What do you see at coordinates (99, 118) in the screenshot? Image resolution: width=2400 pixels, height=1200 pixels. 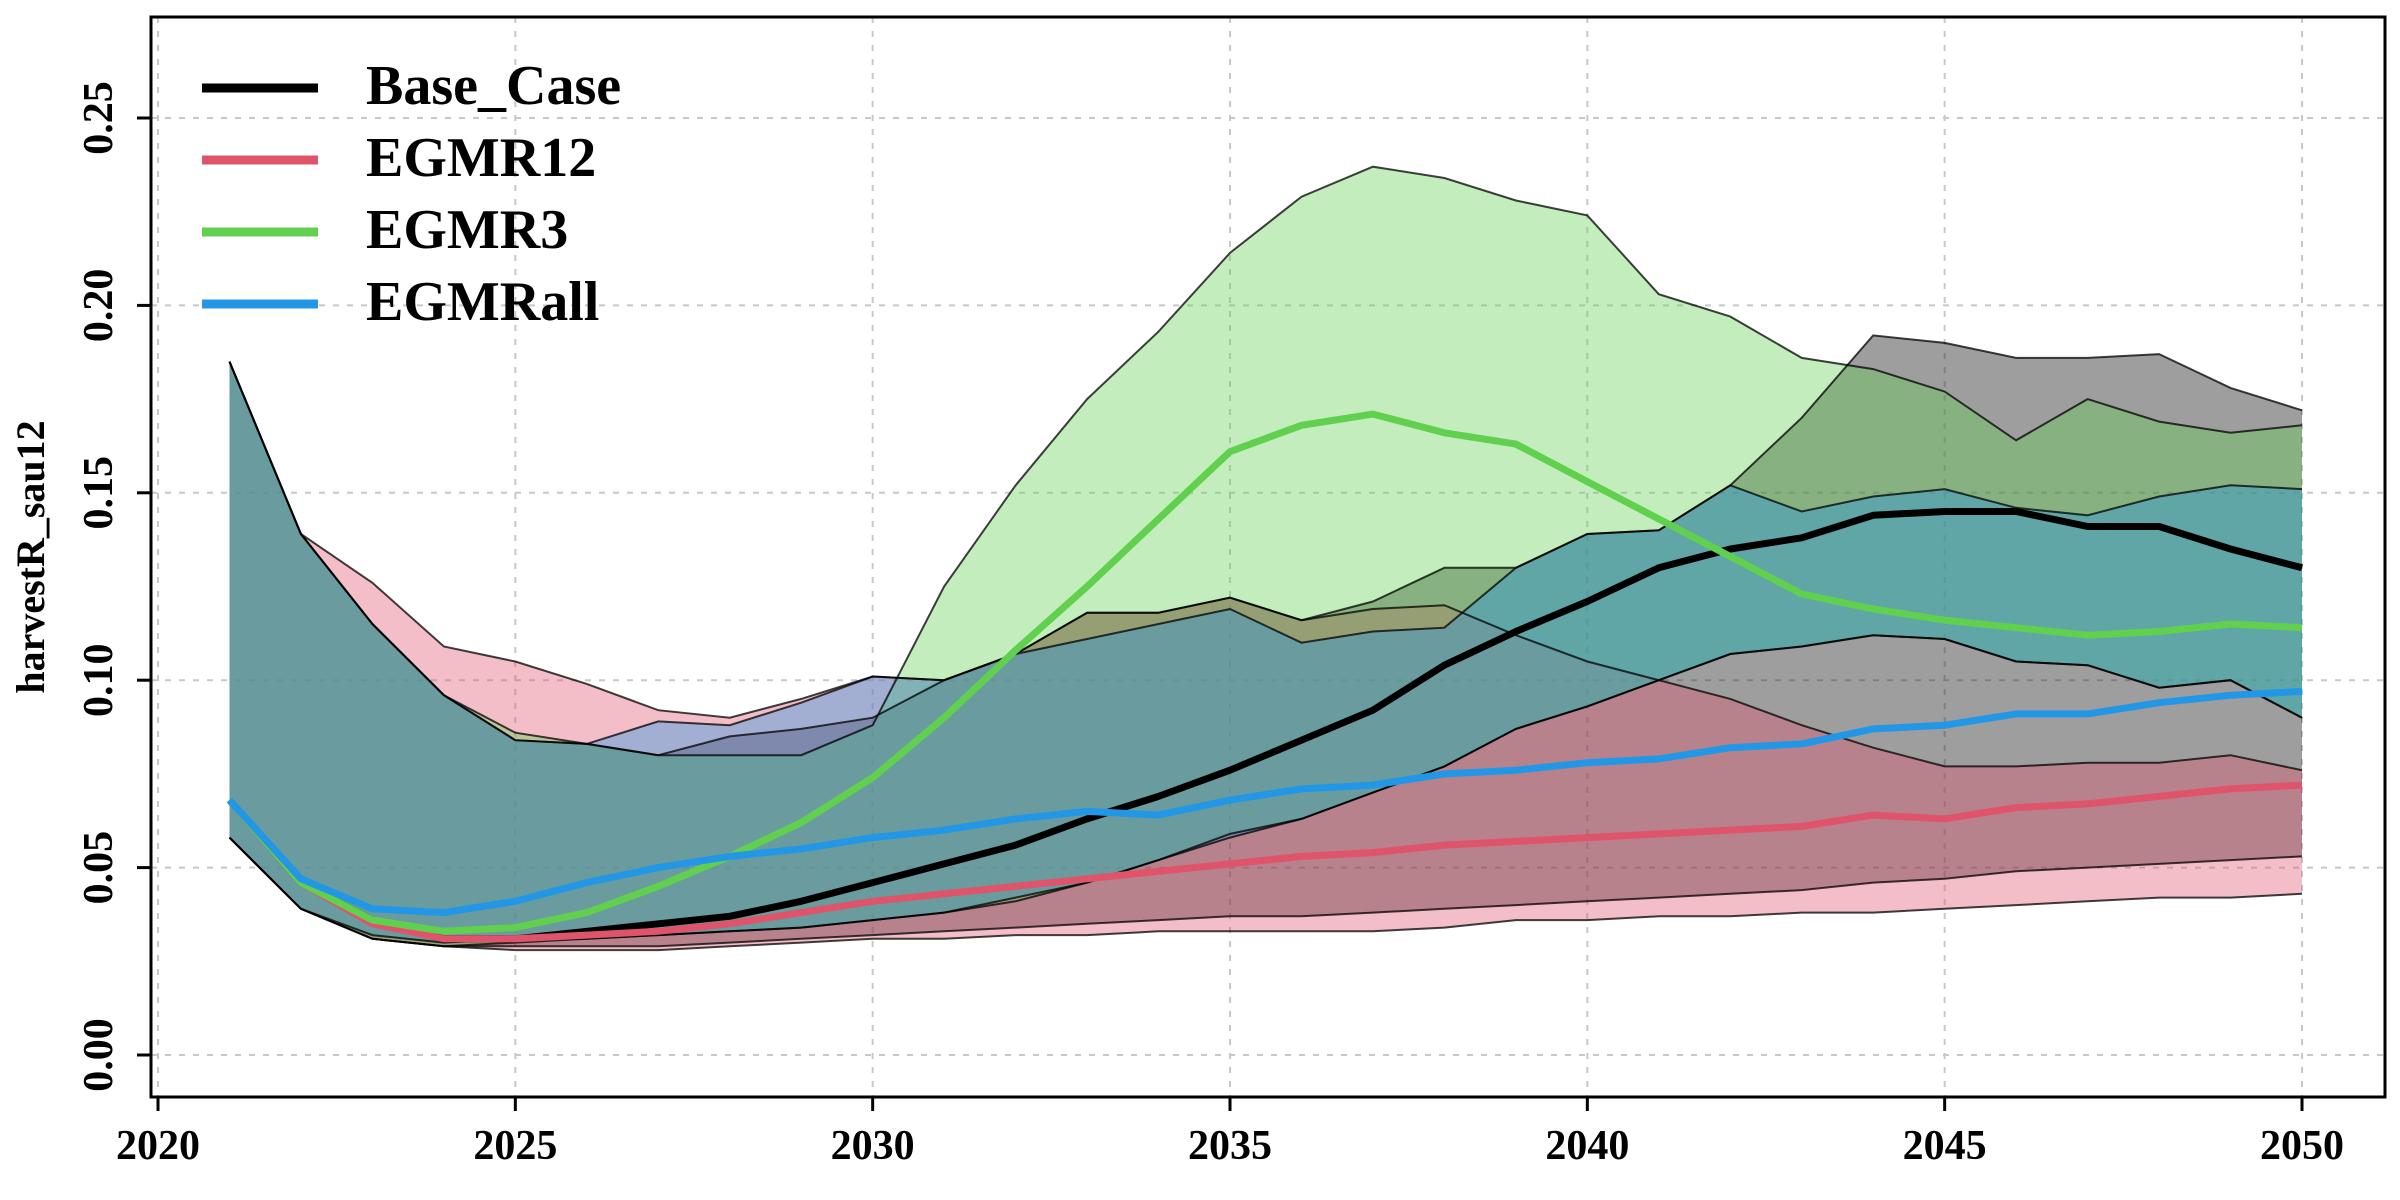 I see `y-tick-label: 0.25` at bounding box center [99, 118].